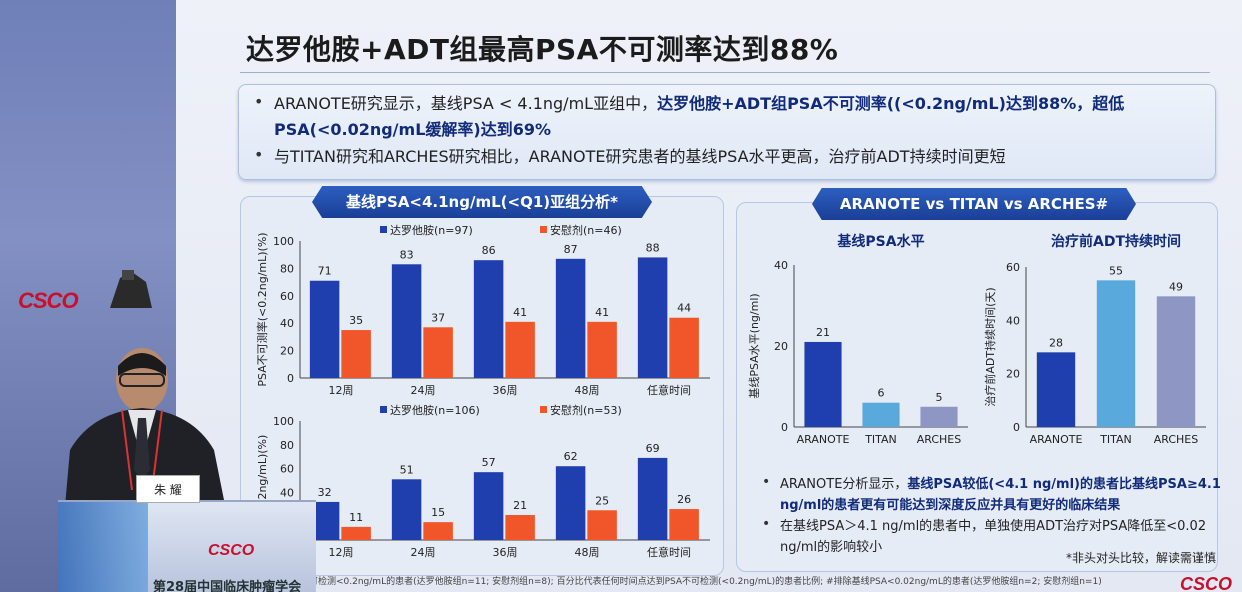  Describe the element at coordinates (1116, 270) in the screenshot. I see `bar-value-label: 55` at that location.